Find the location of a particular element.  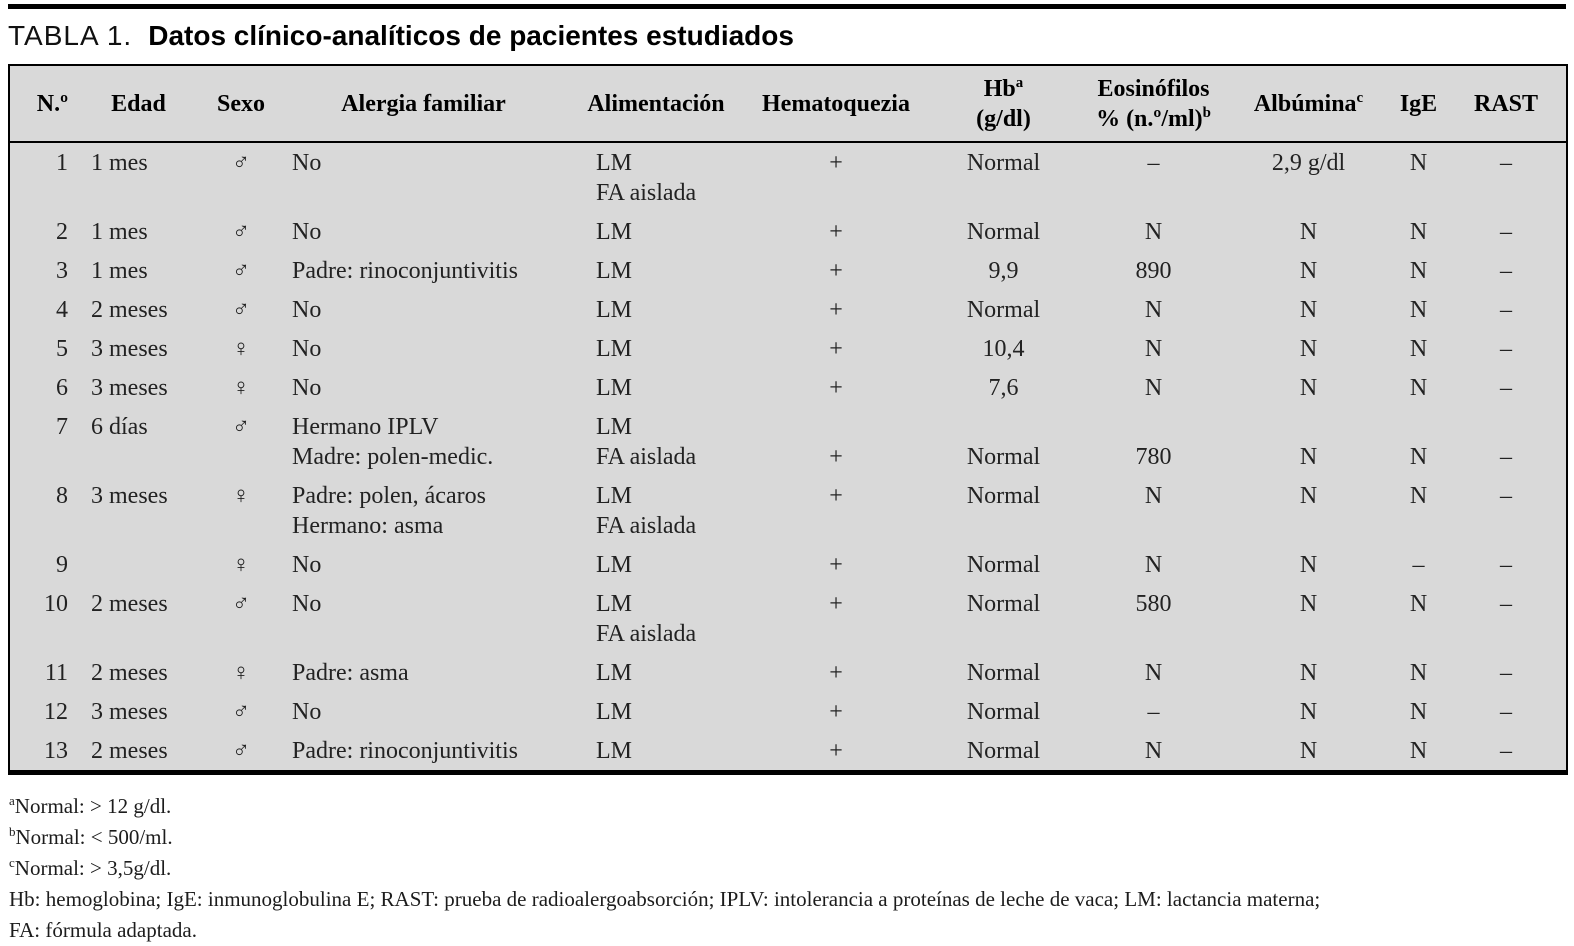

column-header-alergia: Alergia familiar is located at coordinates (423, 104).